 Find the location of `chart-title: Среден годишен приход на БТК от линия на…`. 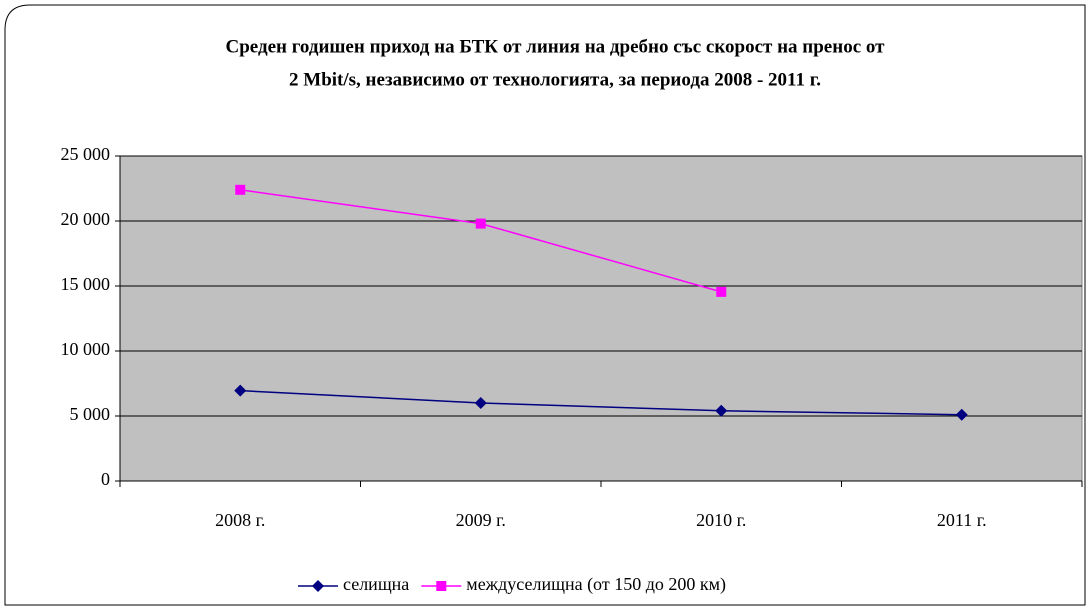

chart-title: Среден годишен приход на БТК от линия на… is located at coordinates (556, 46).